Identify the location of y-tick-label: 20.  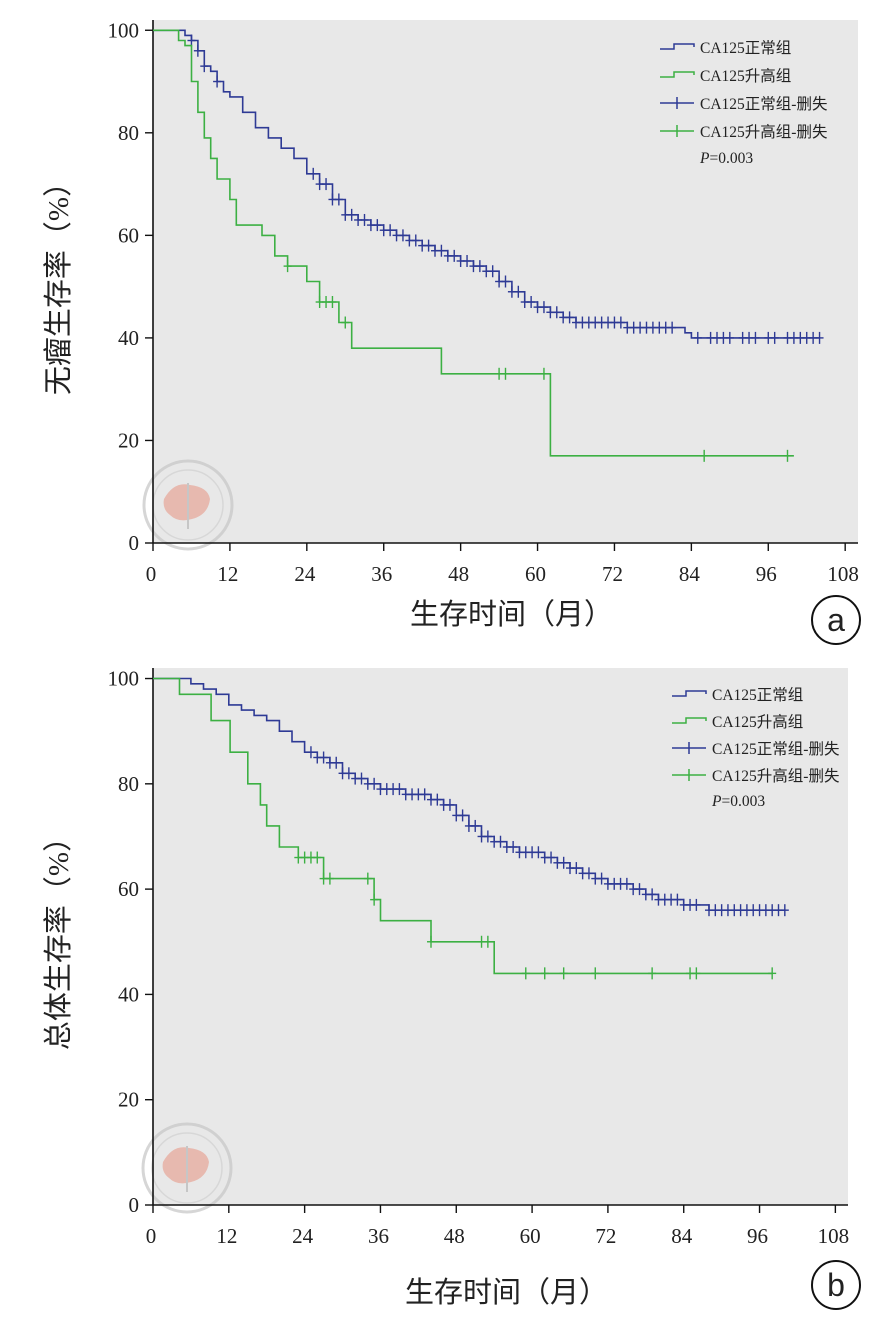
(128, 1100).